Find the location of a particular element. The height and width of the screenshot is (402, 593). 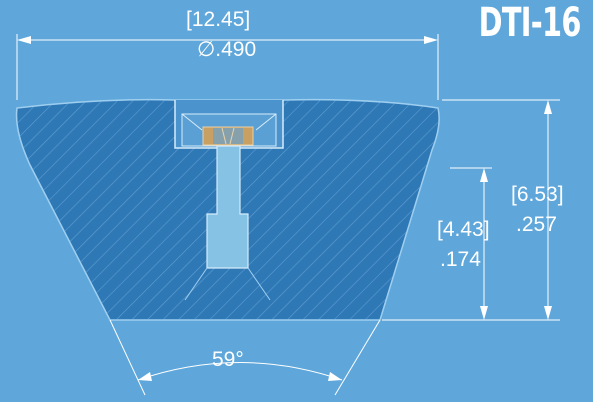

width-mm-label: [12.45] is located at coordinates (218, 19).